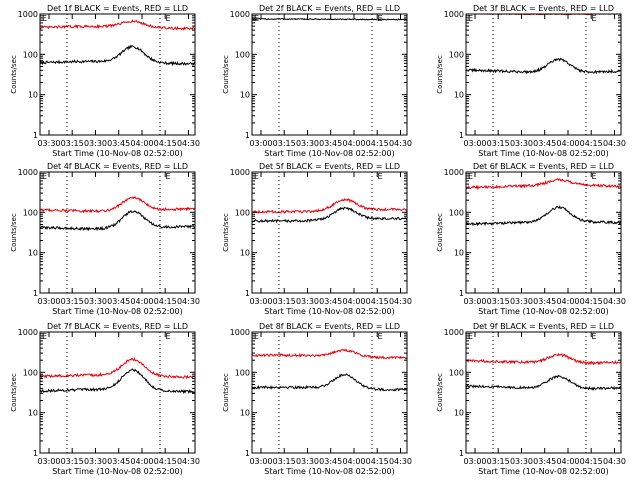  Describe the element at coordinates (117, 8) in the screenshot. I see `chart-title: Det 1f BLACK = Events, RED = LLD` at that location.